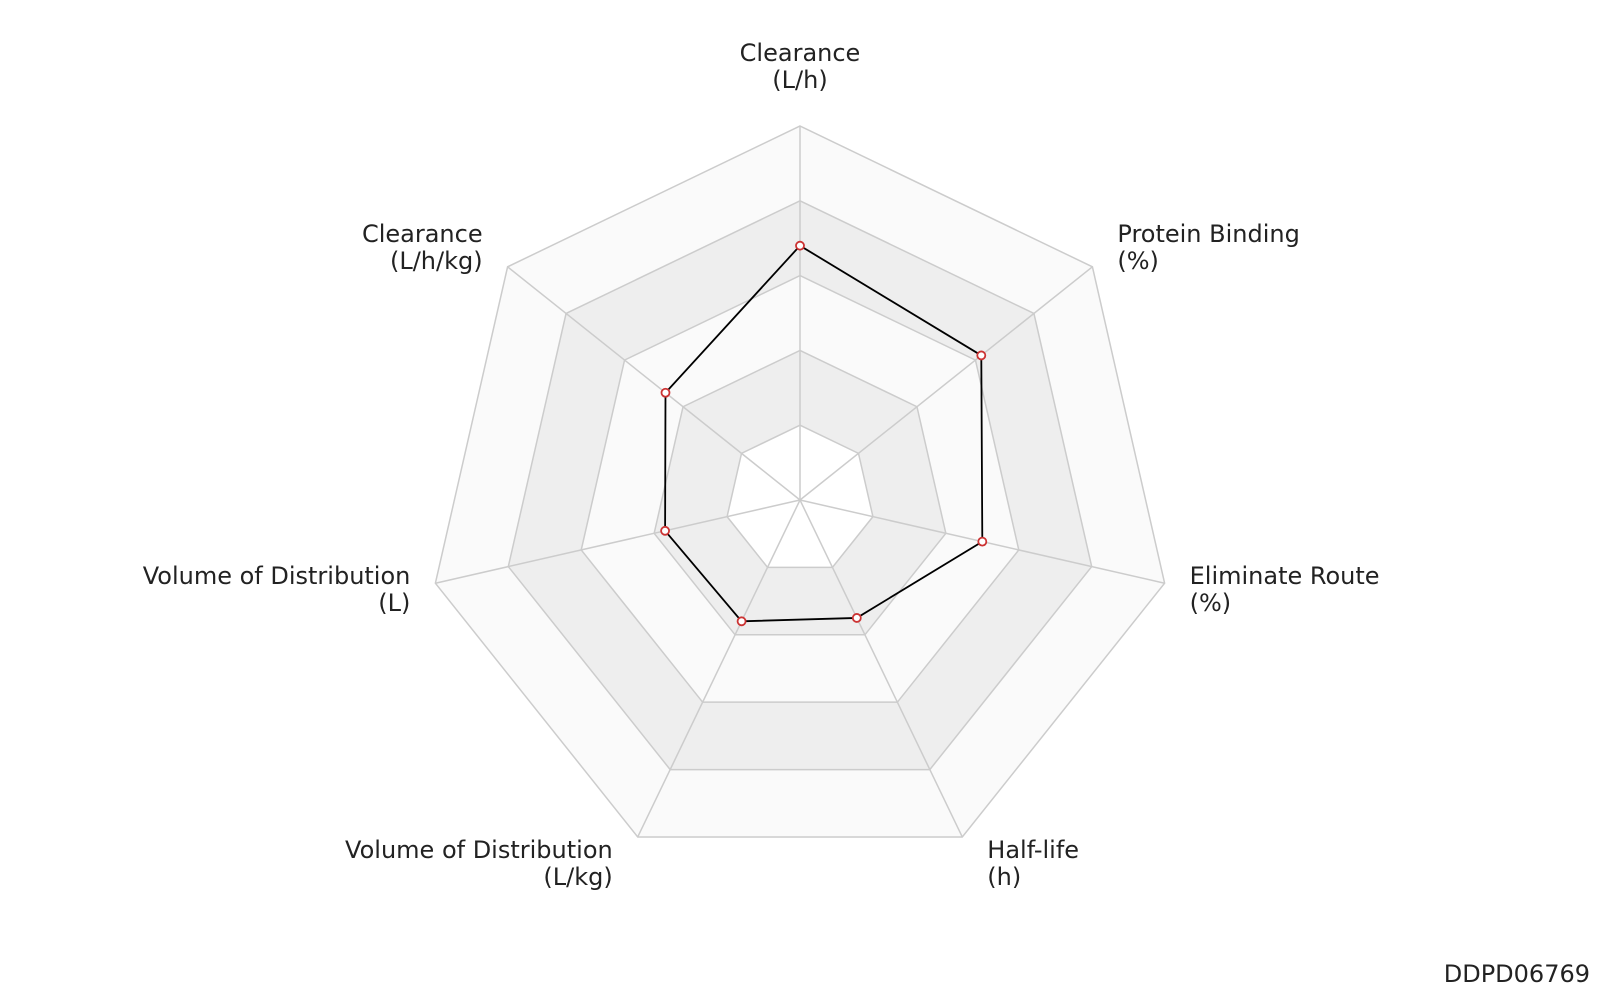 Image resolution: width=1600 pixels, height=1004 pixels. What do you see at coordinates (1033, 850) in the screenshot?
I see `axis-label: Half-life` at bounding box center [1033, 850].